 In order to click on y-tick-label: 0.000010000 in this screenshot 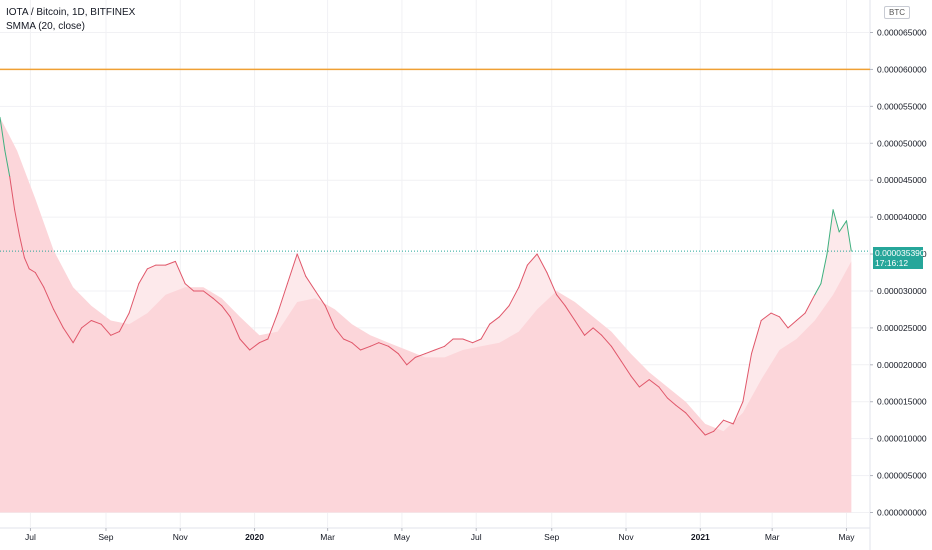, I will do `click(902, 439)`.